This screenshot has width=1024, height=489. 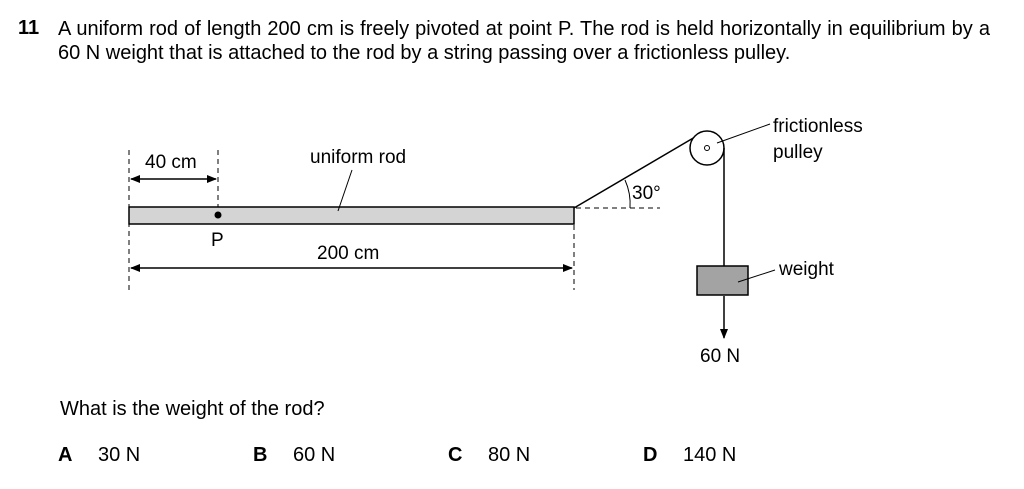 What do you see at coordinates (756, 276) in the screenshot?
I see `weight-leader` at bounding box center [756, 276].